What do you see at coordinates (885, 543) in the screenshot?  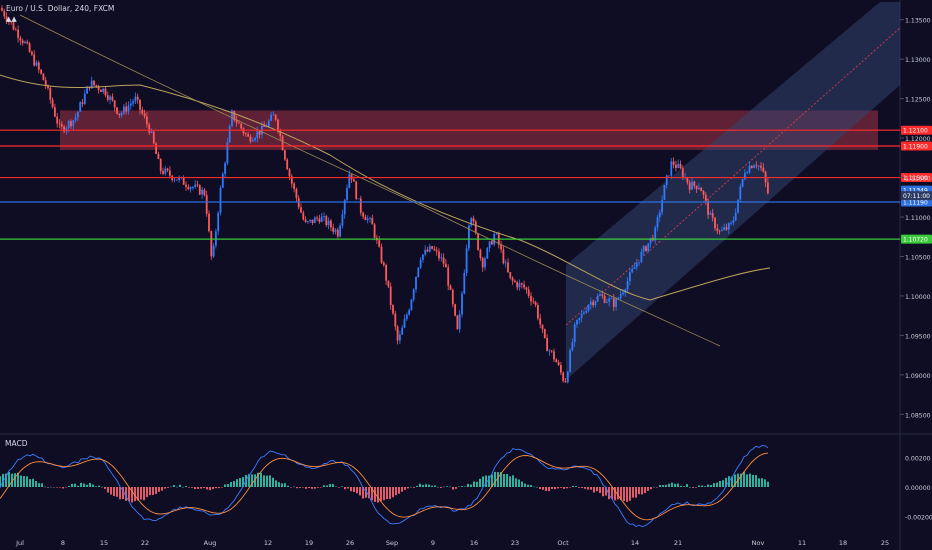 I see `x-tick-label: 25` at bounding box center [885, 543].